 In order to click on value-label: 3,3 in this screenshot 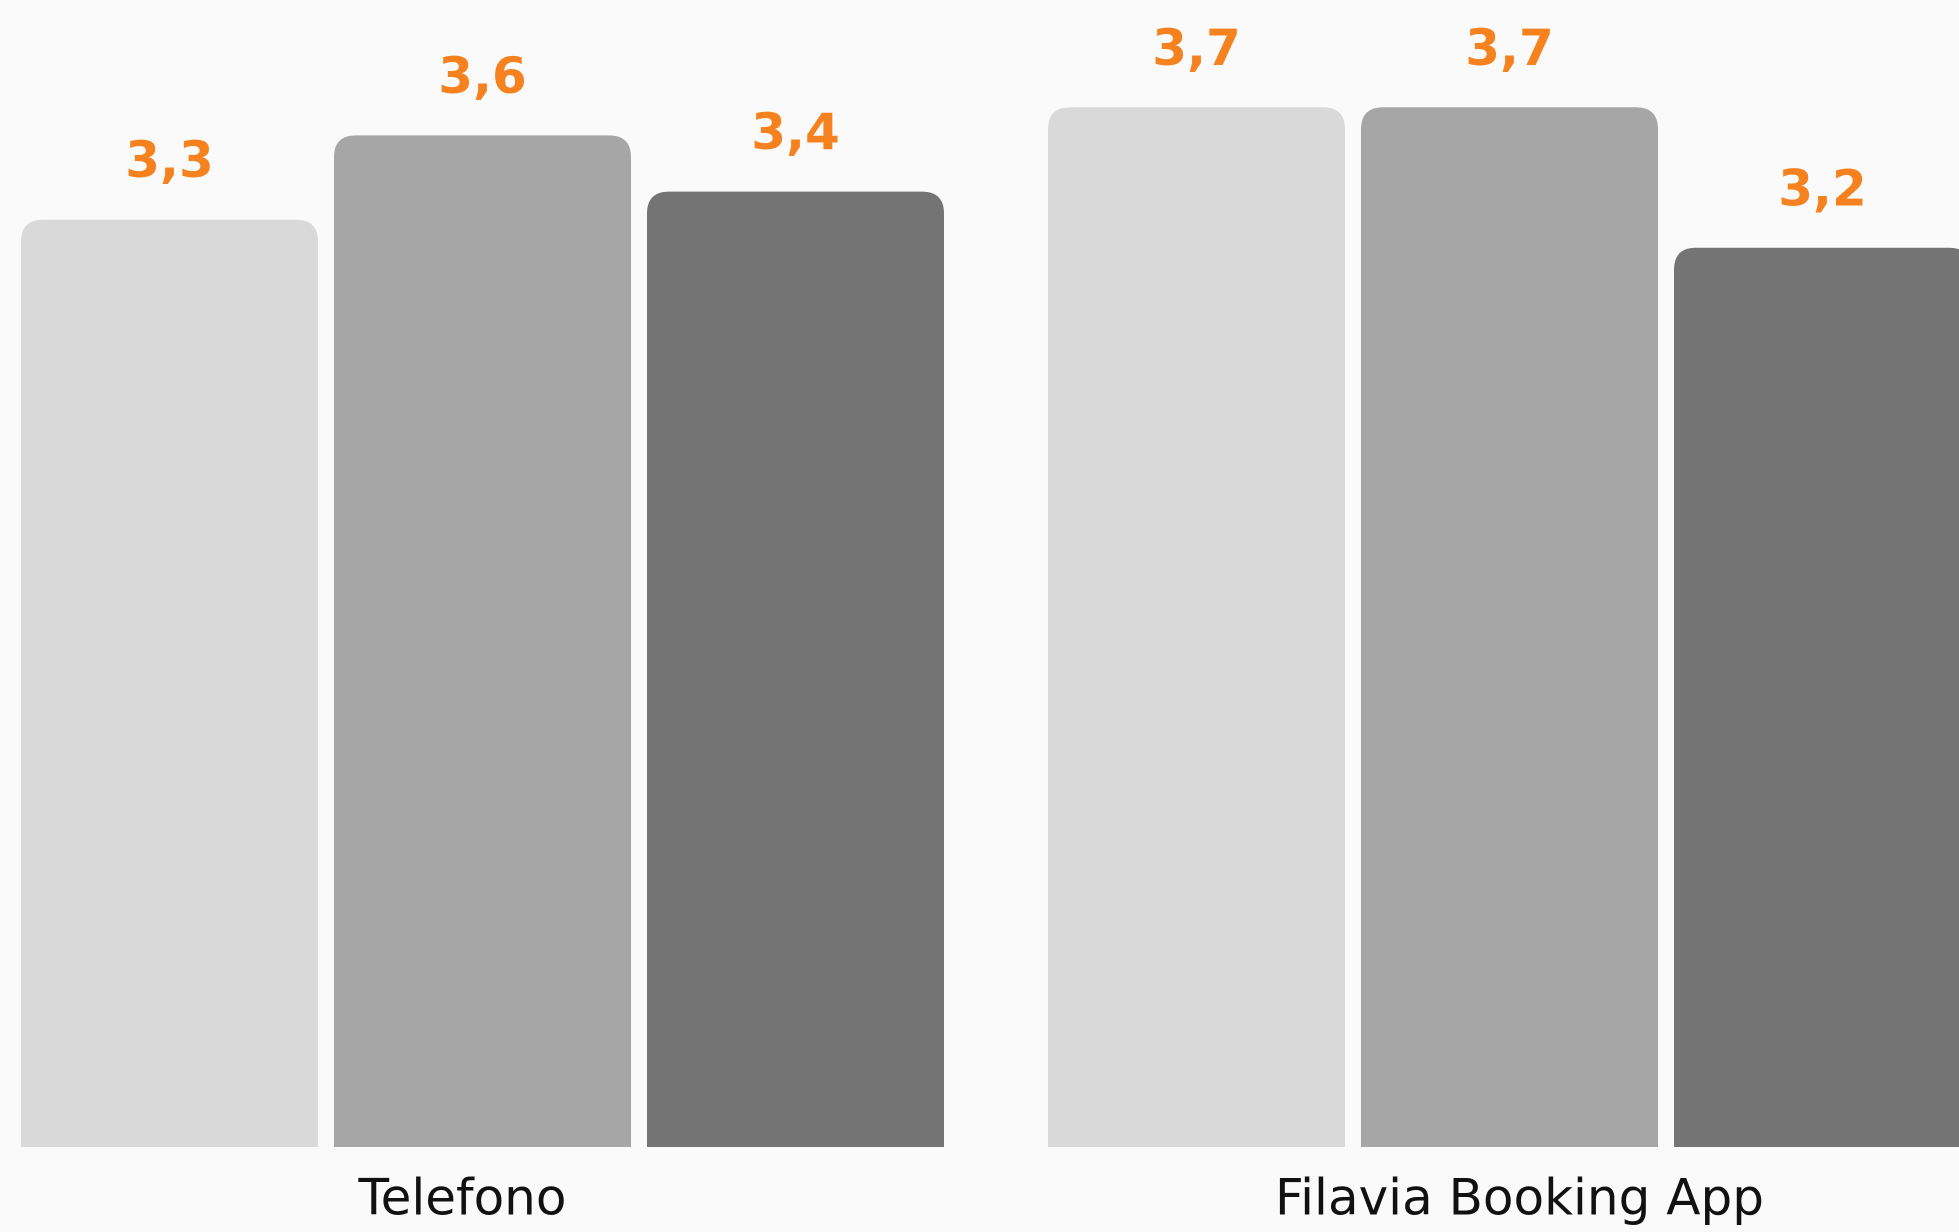, I will do `click(169, 160)`.